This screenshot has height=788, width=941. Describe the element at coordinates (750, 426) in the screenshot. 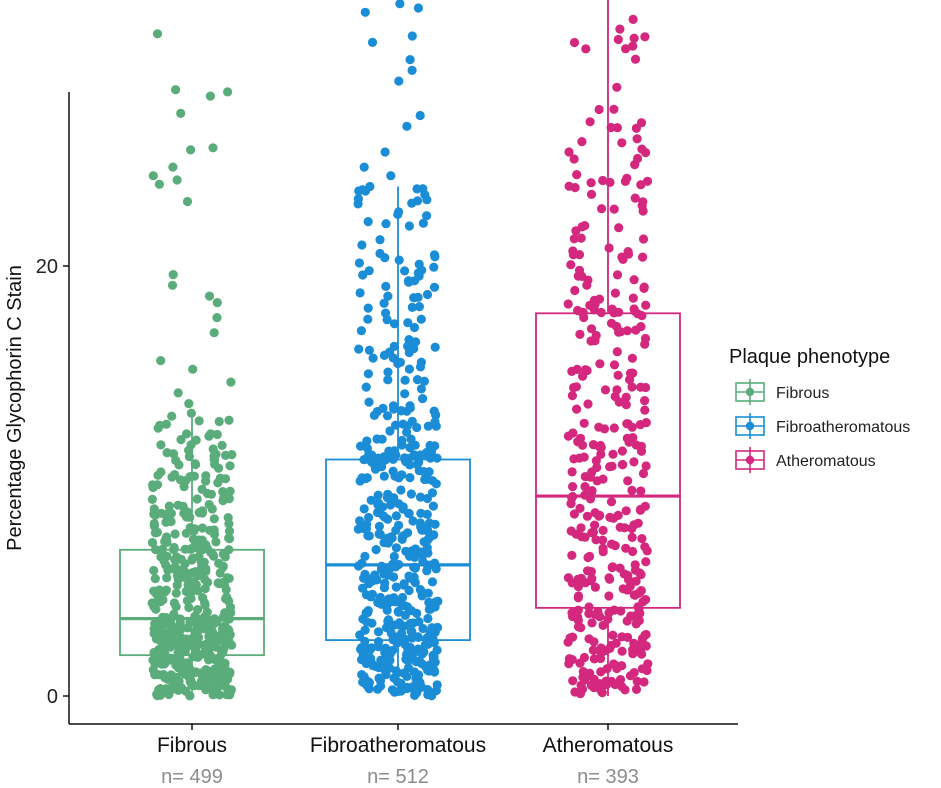

I see `legend-key-dot` at that location.